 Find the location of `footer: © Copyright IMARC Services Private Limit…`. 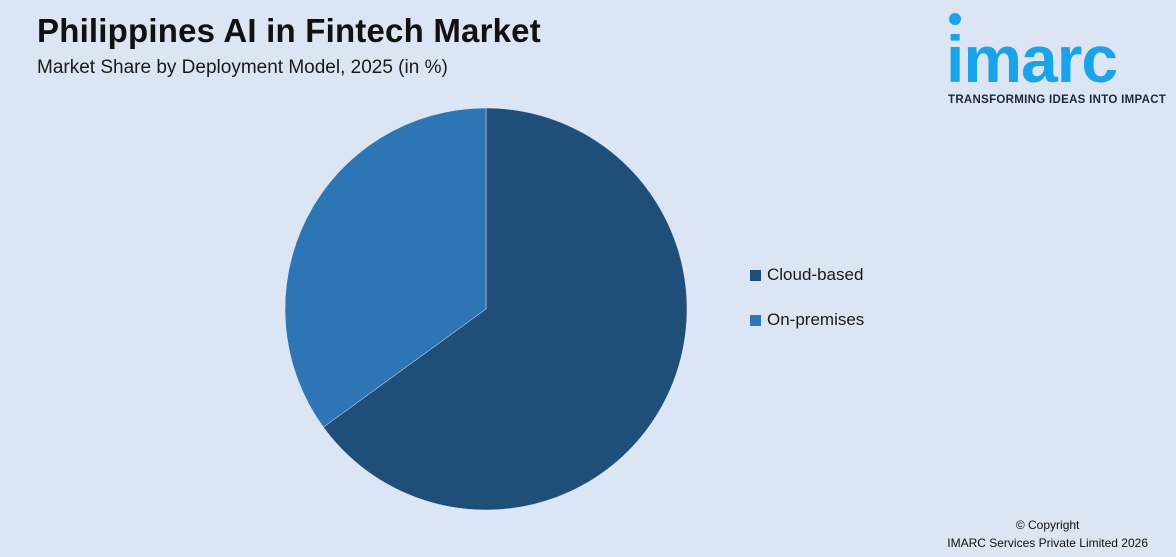

footer: © Copyright IMARC Services Private Limit… is located at coordinates (1047, 534).